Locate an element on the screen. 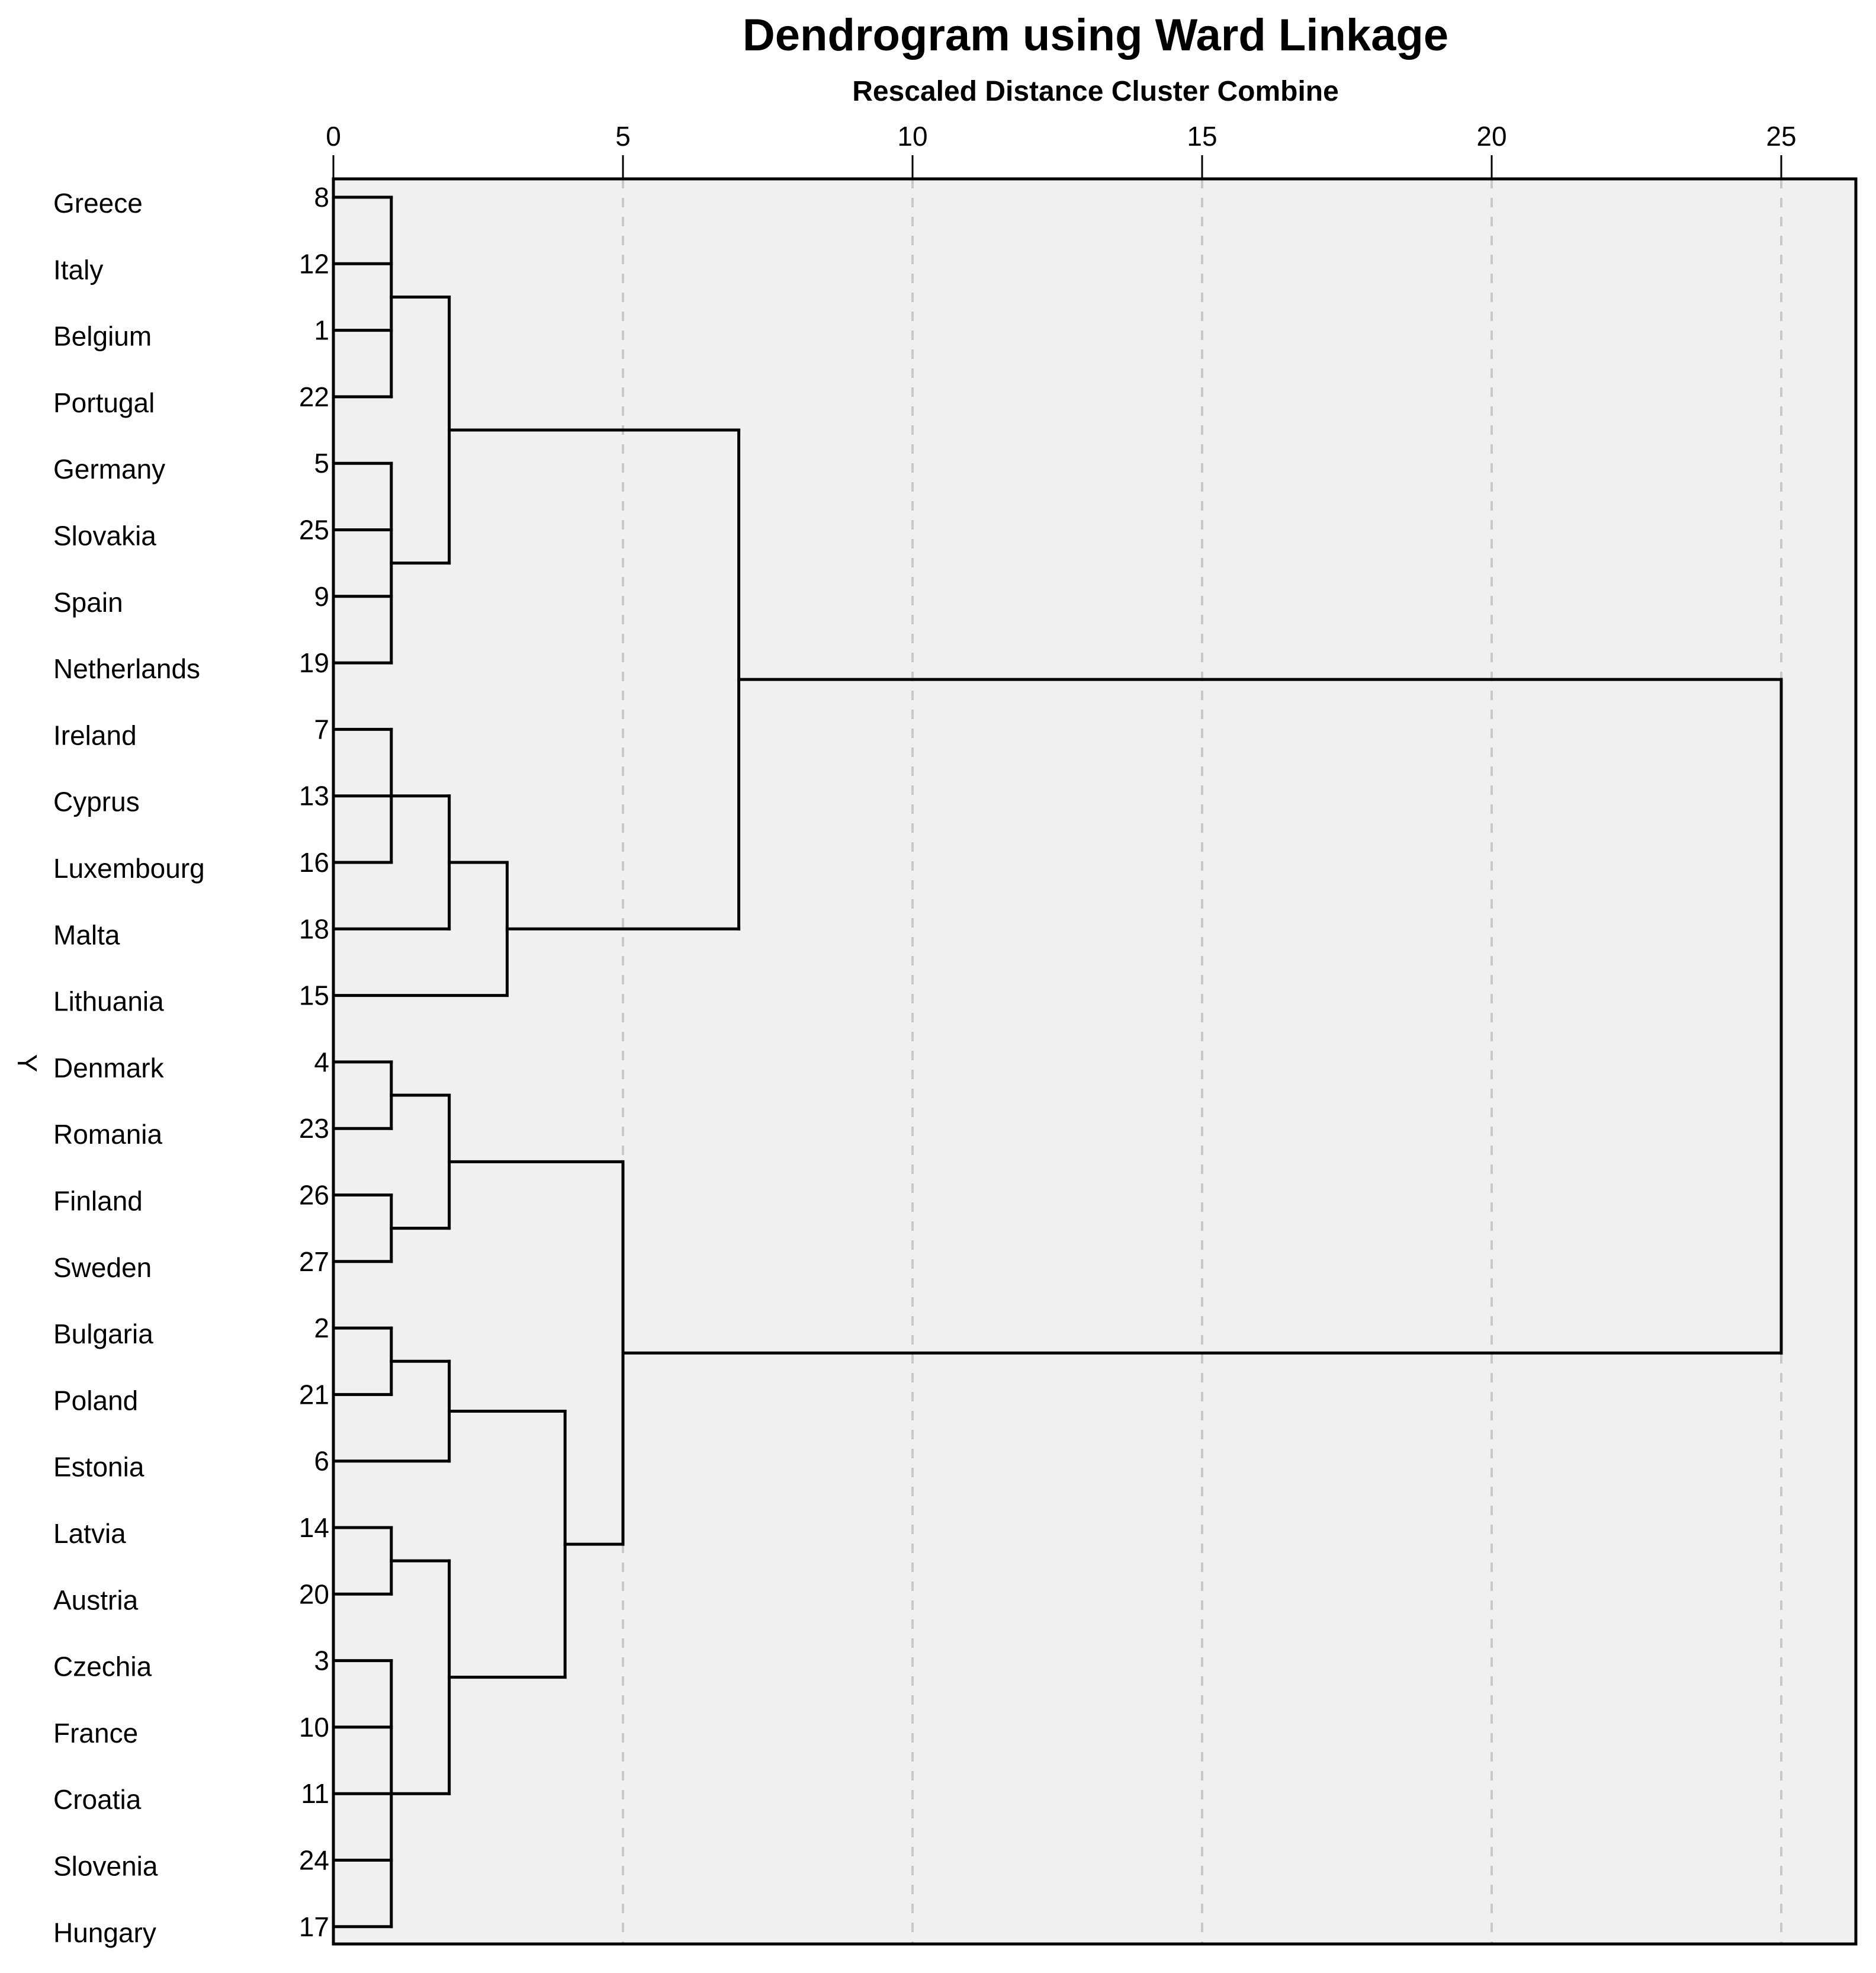 Image resolution: width=1876 pixels, height=1973 pixels. leaf-label: Bulgaria is located at coordinates (103, 1334).